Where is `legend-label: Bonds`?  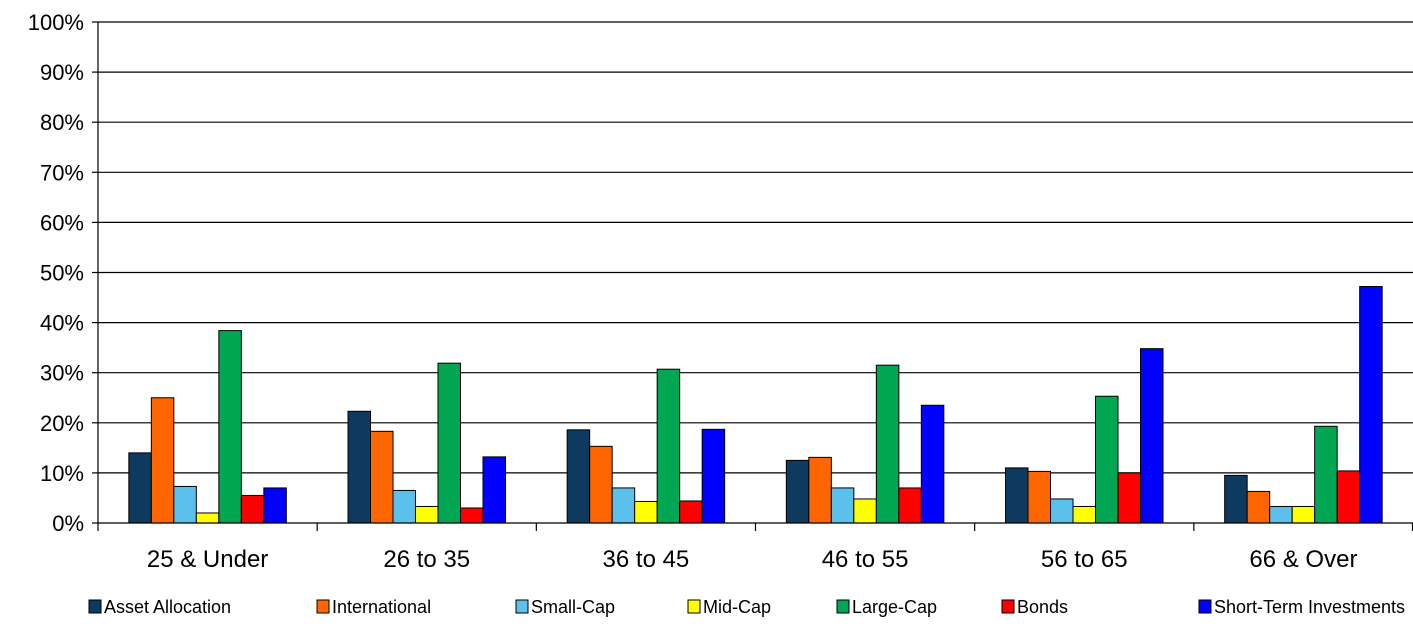 legend-label: Bonds is located at coordinates (1042, 607).